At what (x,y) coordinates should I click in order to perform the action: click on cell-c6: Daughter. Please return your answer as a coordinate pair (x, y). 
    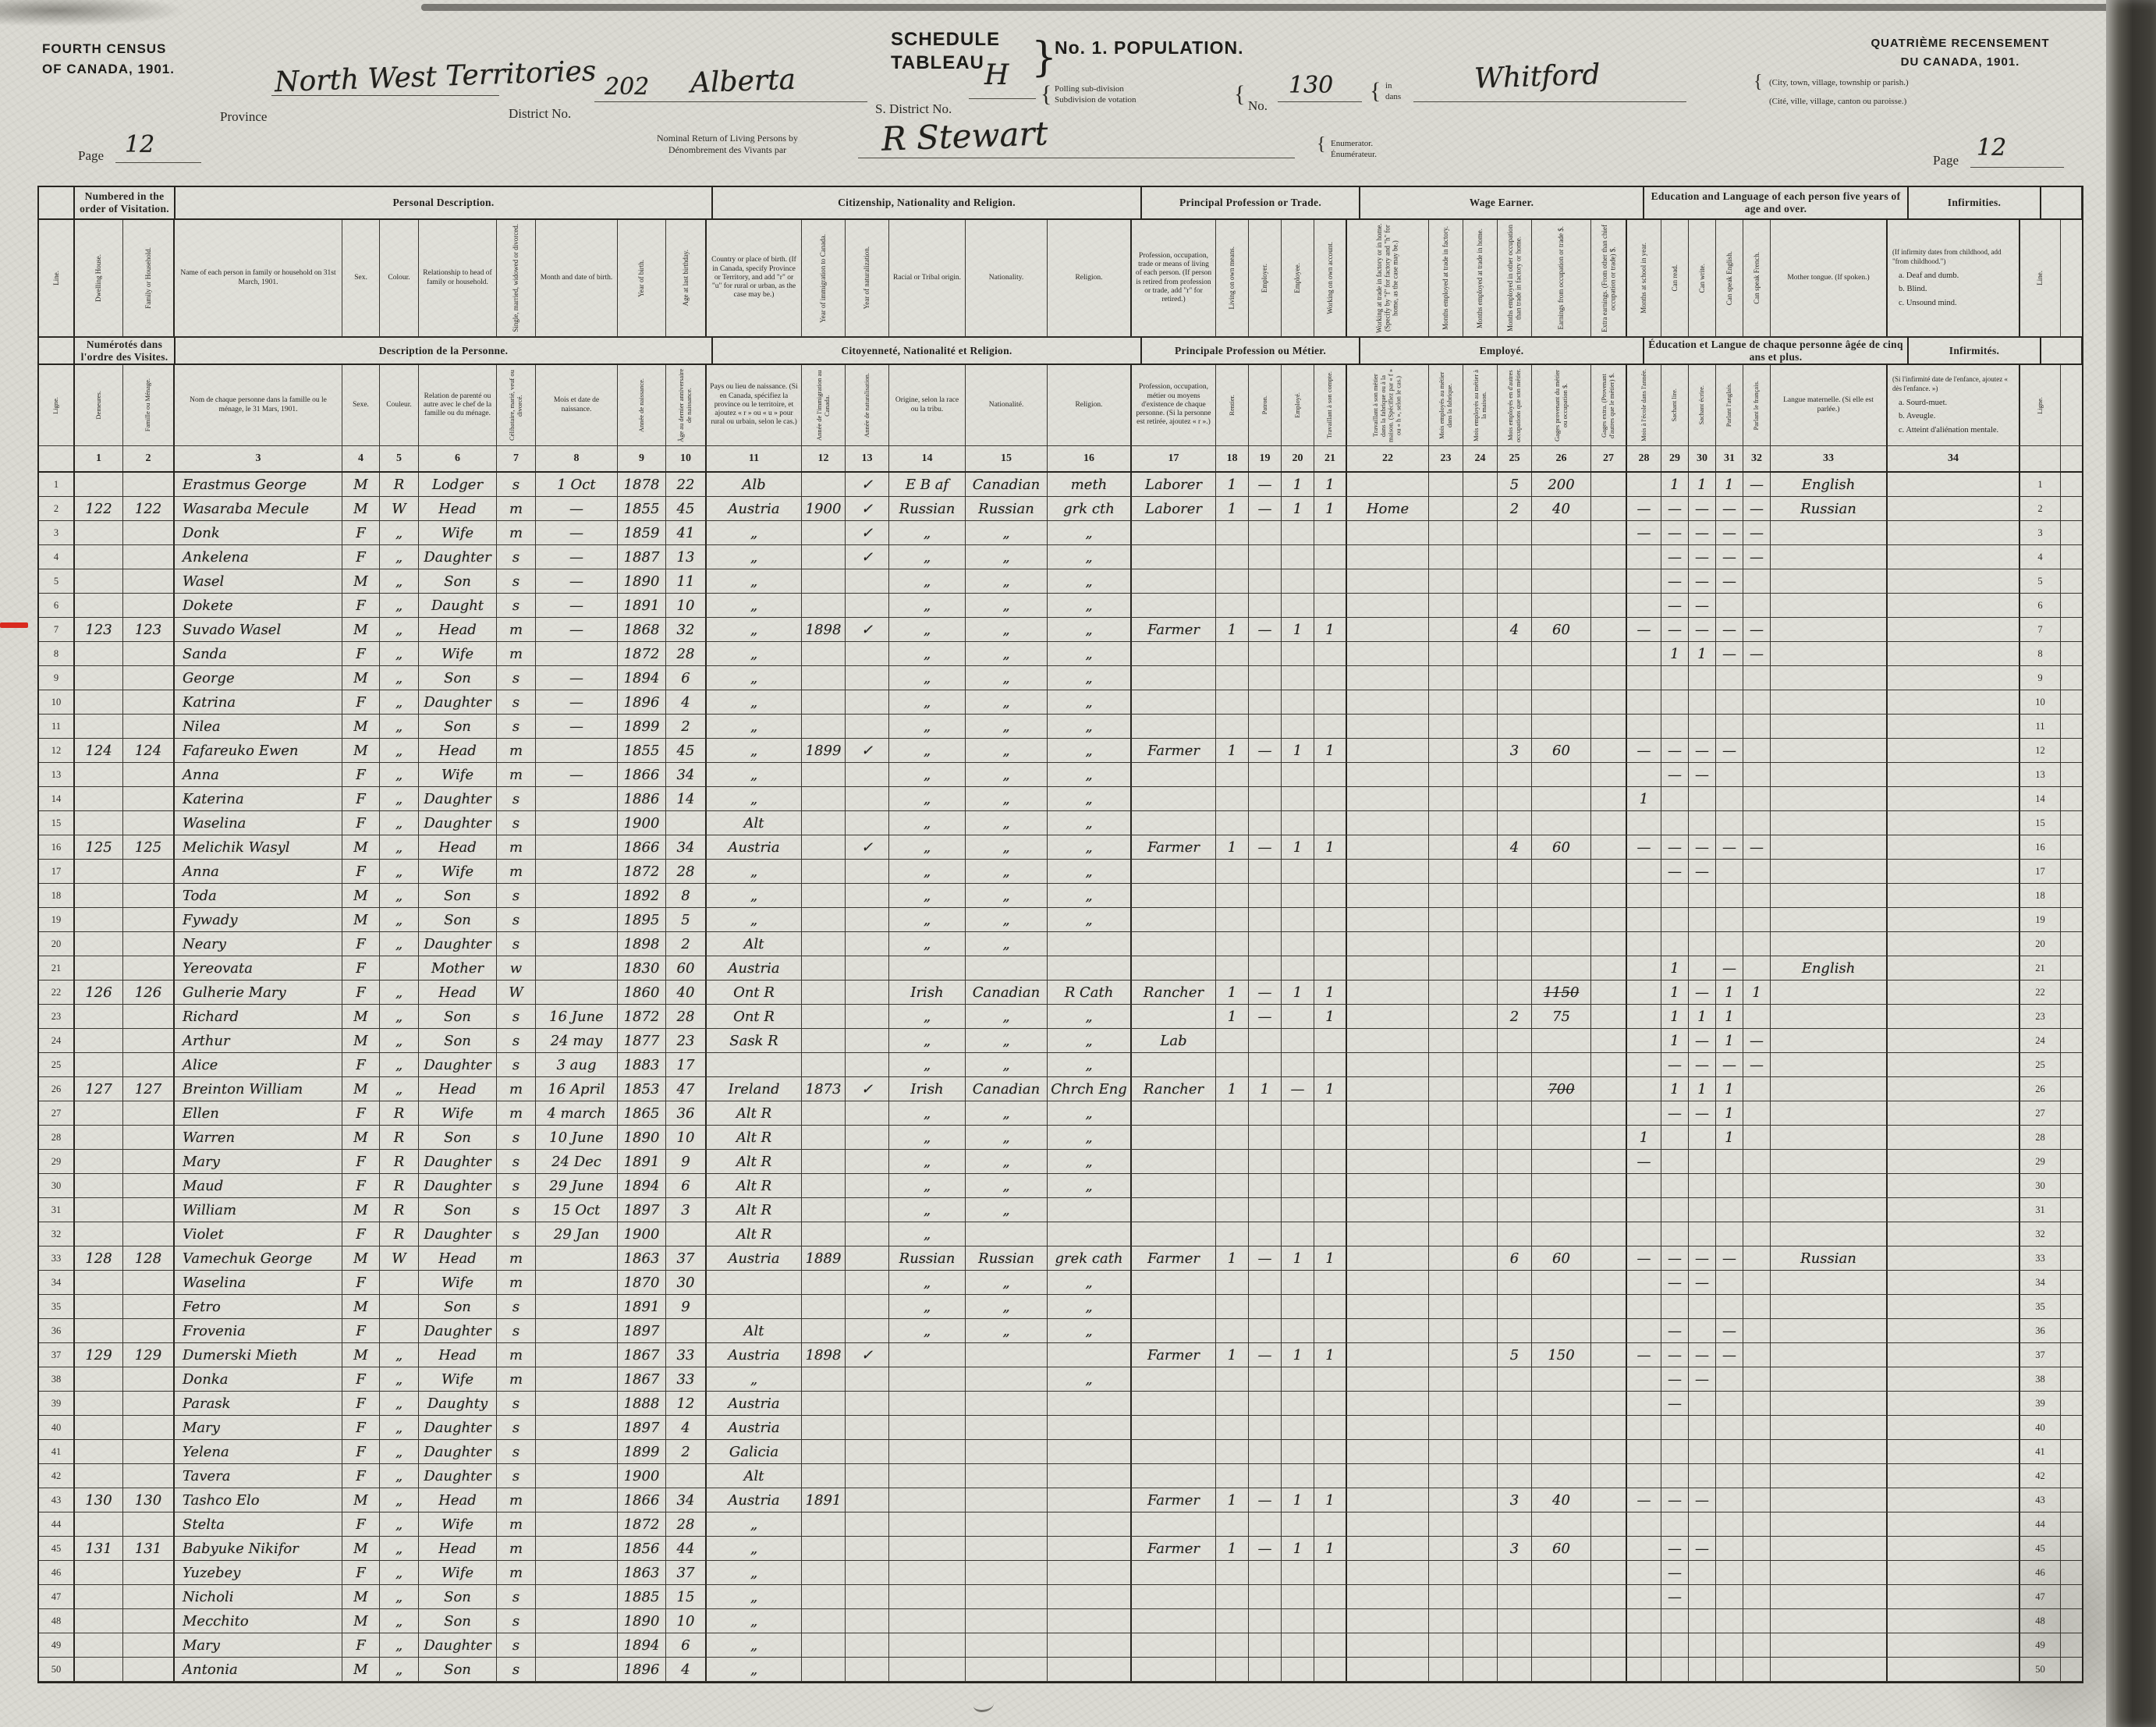
    Looking at the image, I should click on (458, 799).